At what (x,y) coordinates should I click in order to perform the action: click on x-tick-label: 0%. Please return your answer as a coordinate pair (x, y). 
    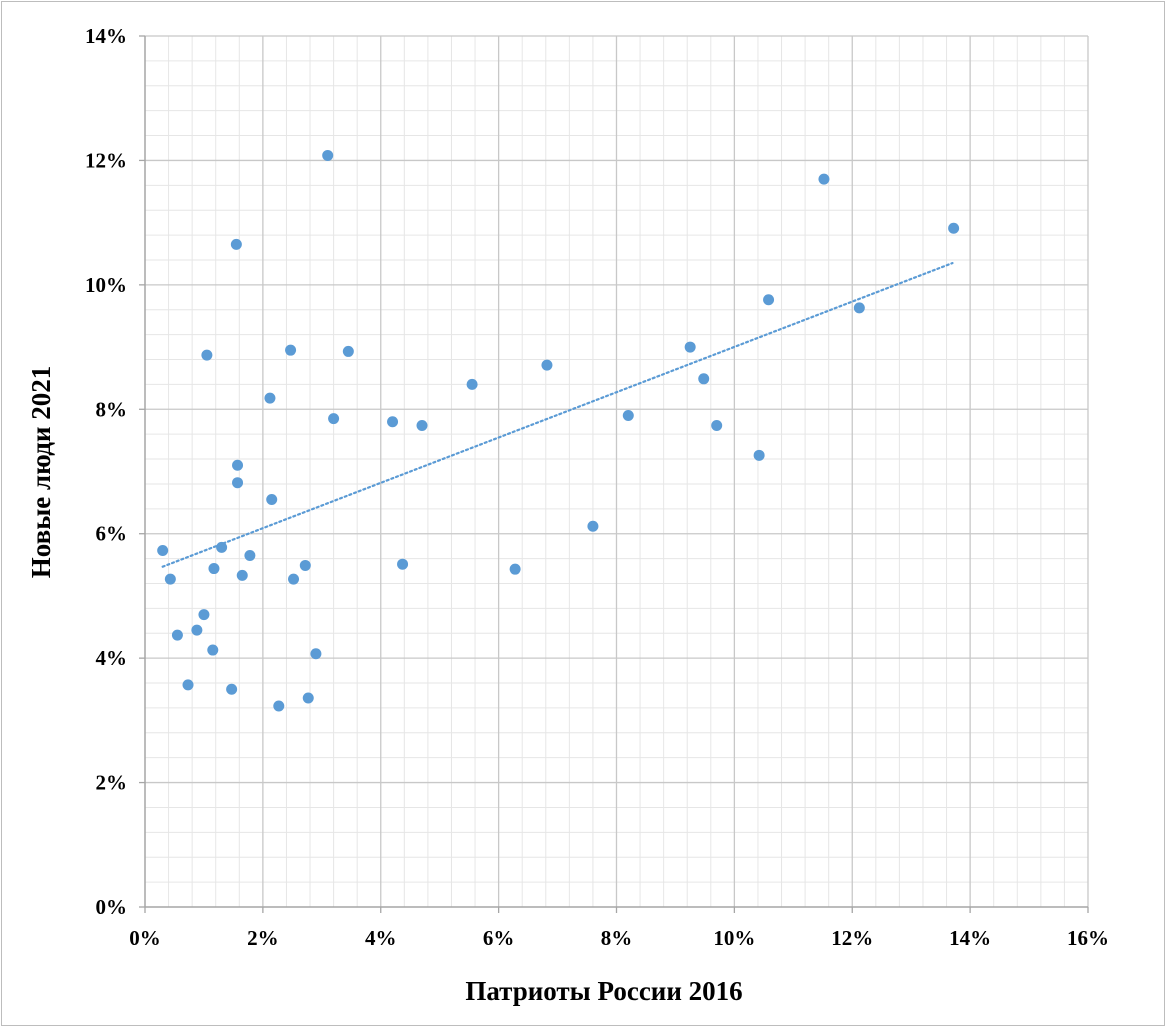
    Looking at the image, I should click on (145, 938).